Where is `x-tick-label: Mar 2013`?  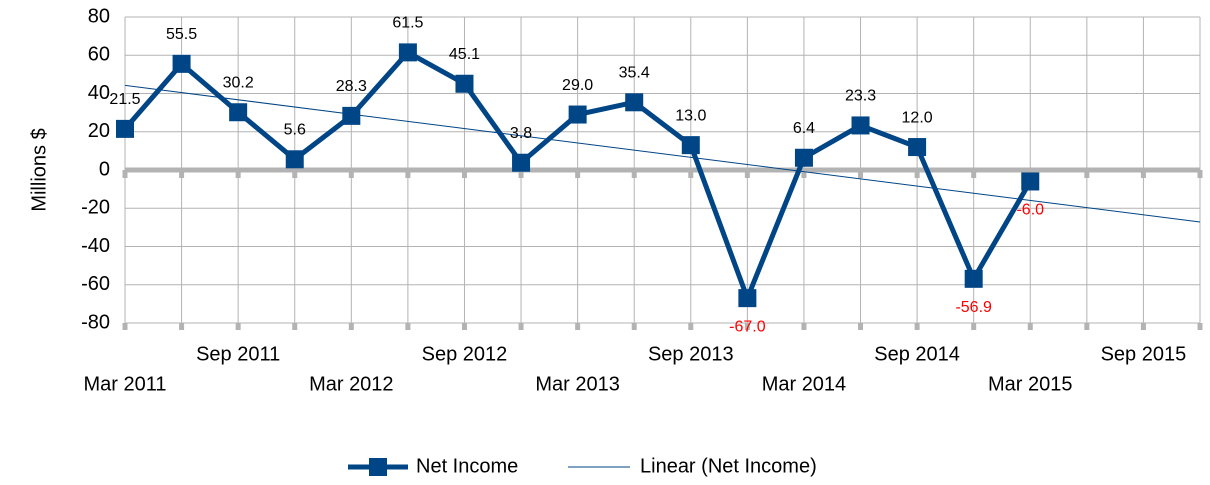
x-tick-label: Mar 2013 is located at coordinates (577, 384).